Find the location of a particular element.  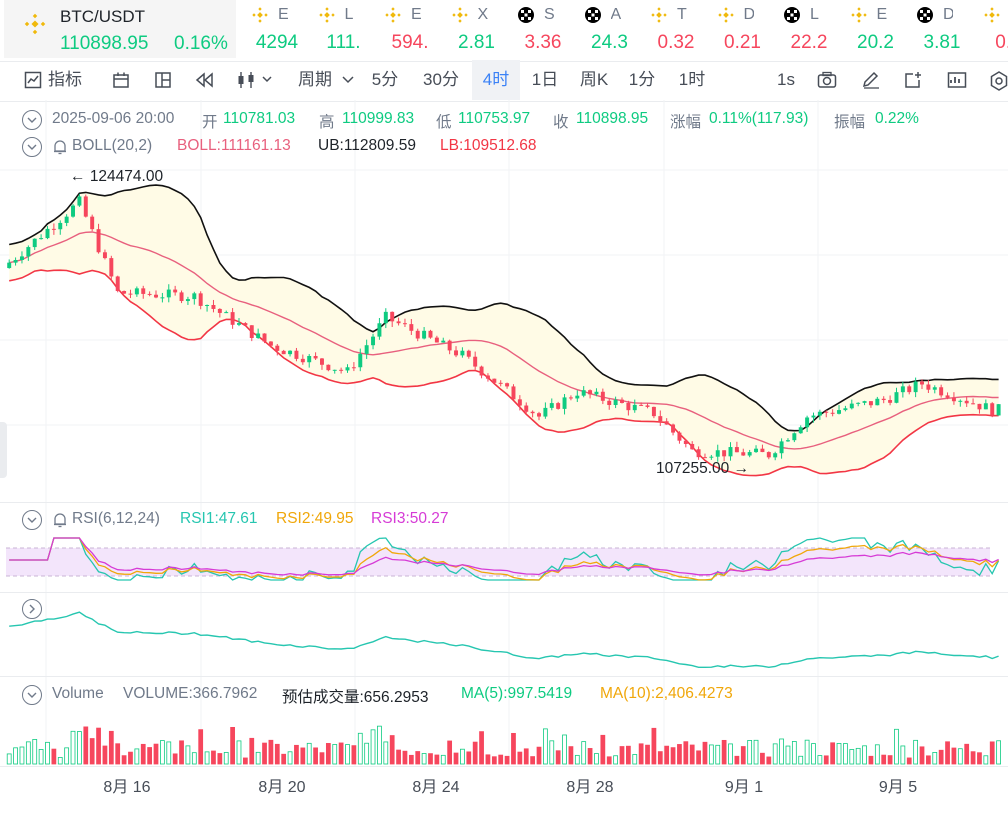

pencil-icon is located at coordinates (870, 80).